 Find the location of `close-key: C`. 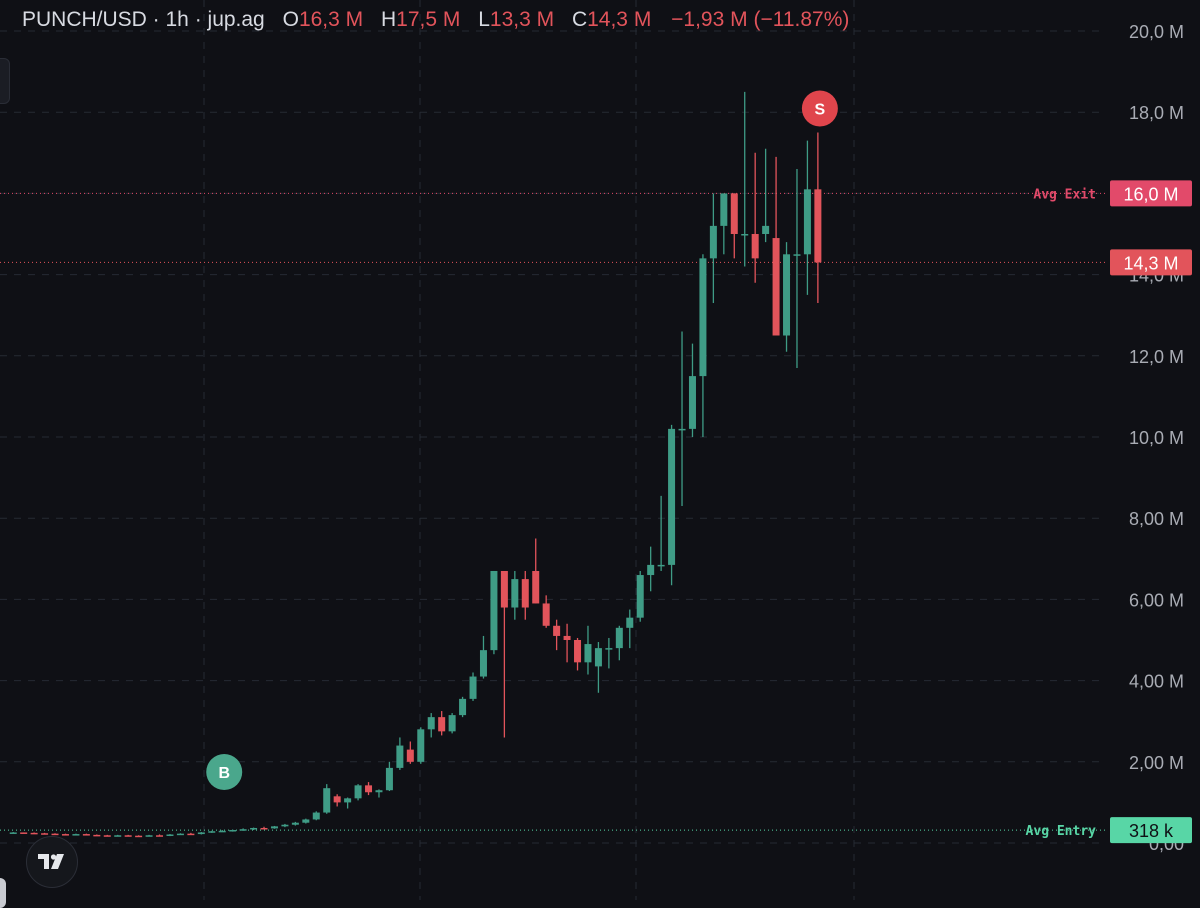

close-key: C is located at coordinates (579, 19).